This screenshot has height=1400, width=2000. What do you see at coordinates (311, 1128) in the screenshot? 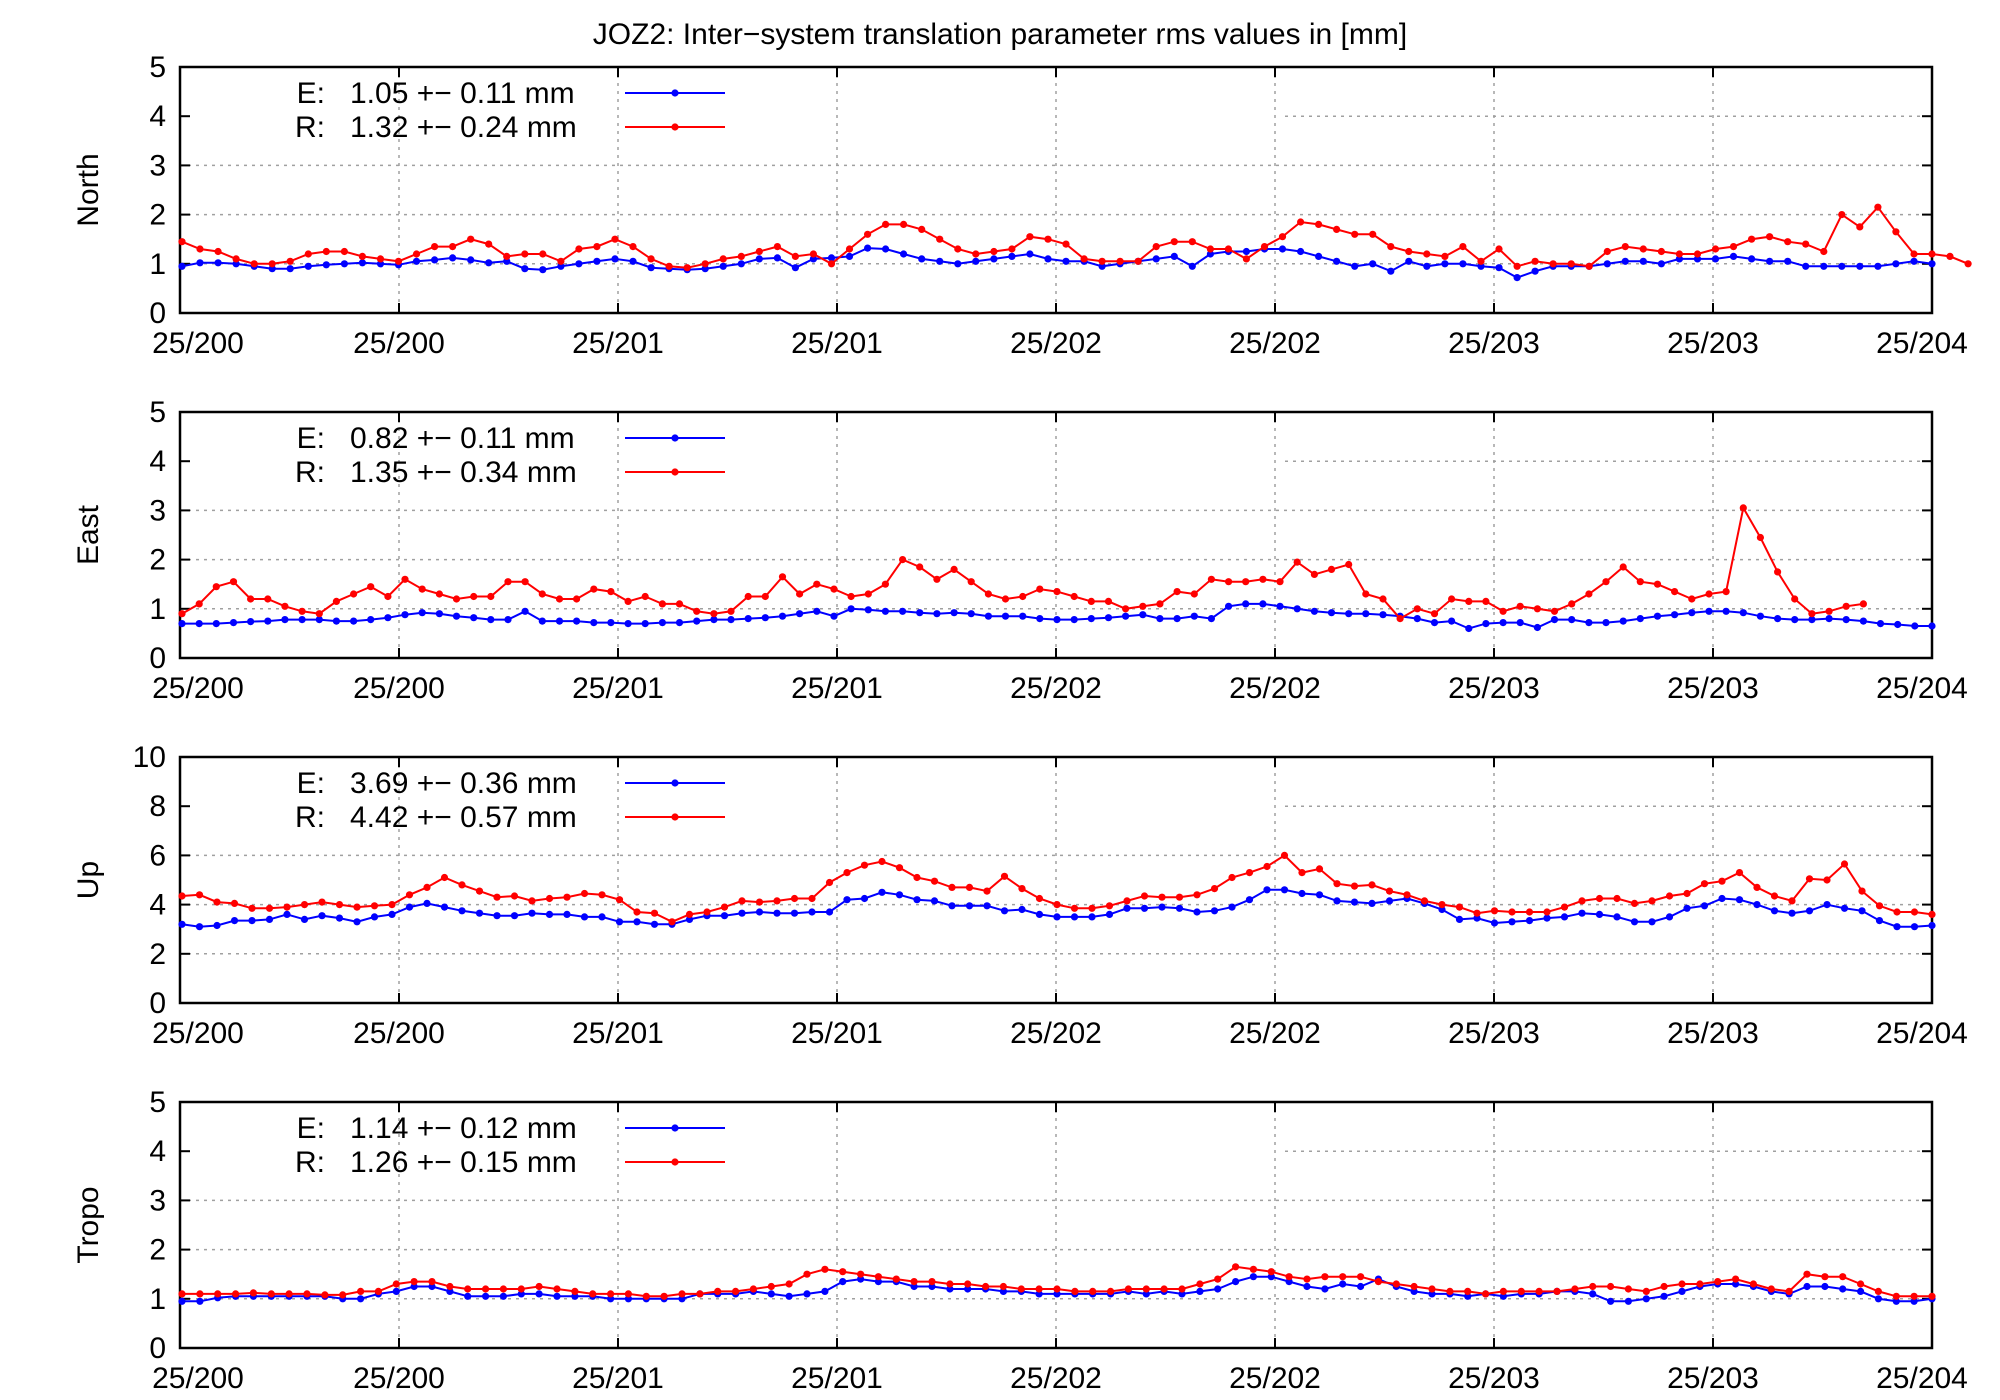
I see `legend-series-name: E:` at bounding box center [311, 1128].